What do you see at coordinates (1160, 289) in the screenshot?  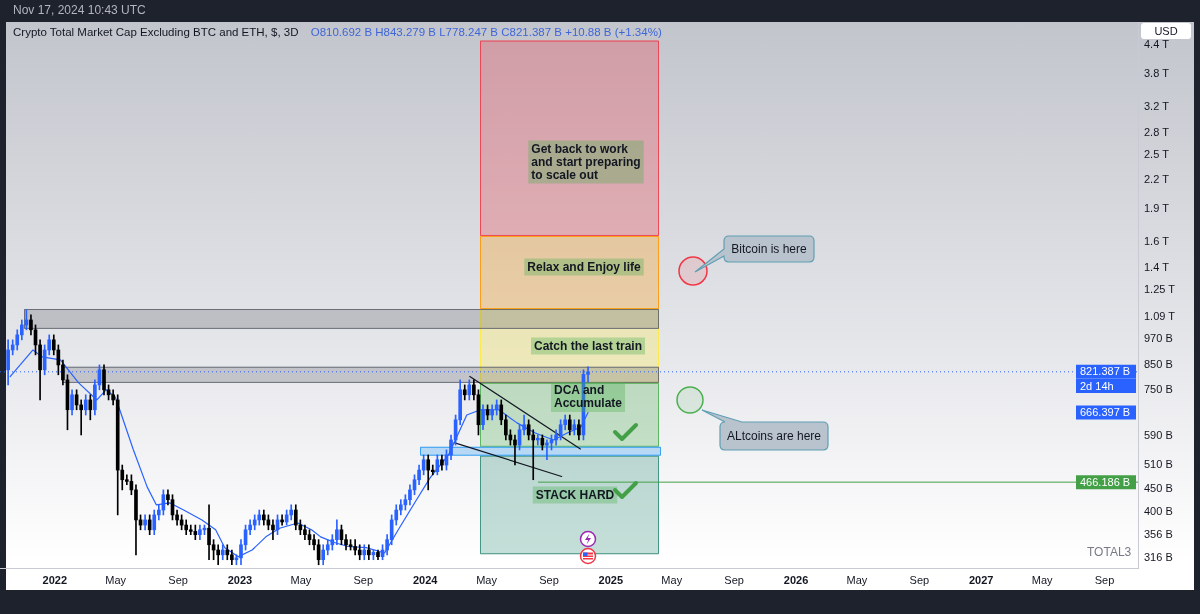 I see `y-tick-label: 1.25 T` at bounding box center [1160, 289].